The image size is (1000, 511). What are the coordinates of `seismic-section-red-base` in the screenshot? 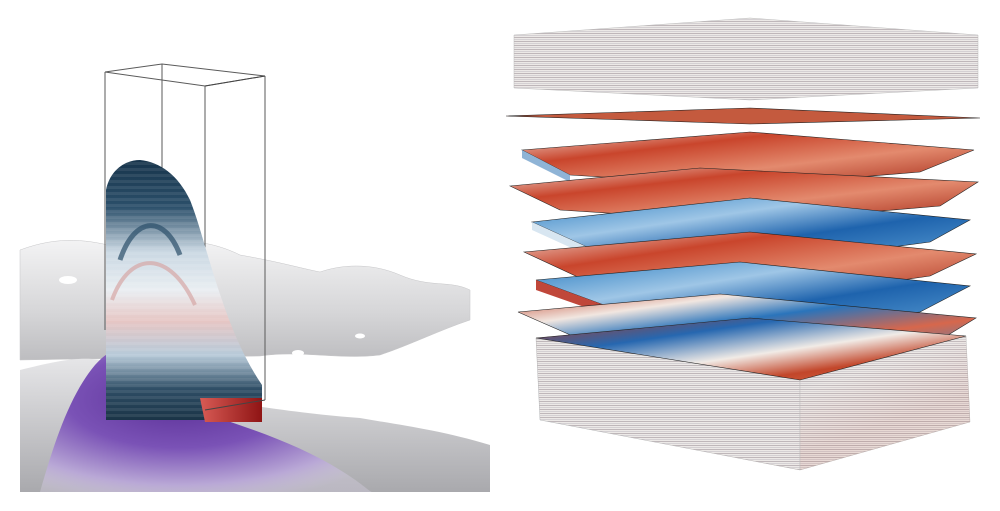 It's located at (231, 410).